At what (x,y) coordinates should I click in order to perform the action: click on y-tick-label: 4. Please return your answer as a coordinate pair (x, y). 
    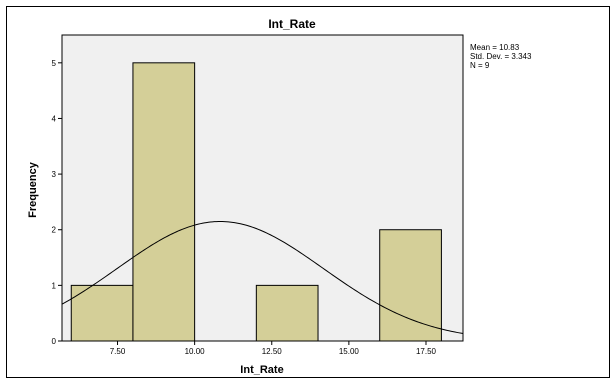
    Looking at the image, I should click on (54, 118).